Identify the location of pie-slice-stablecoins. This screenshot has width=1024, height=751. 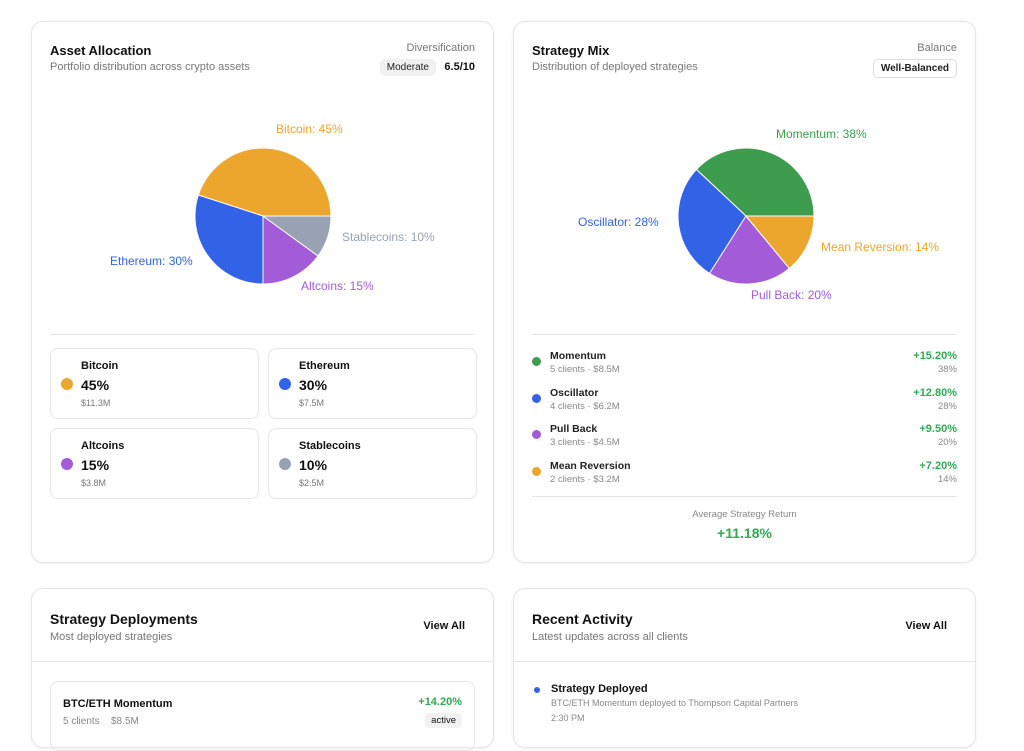
(296, 236).